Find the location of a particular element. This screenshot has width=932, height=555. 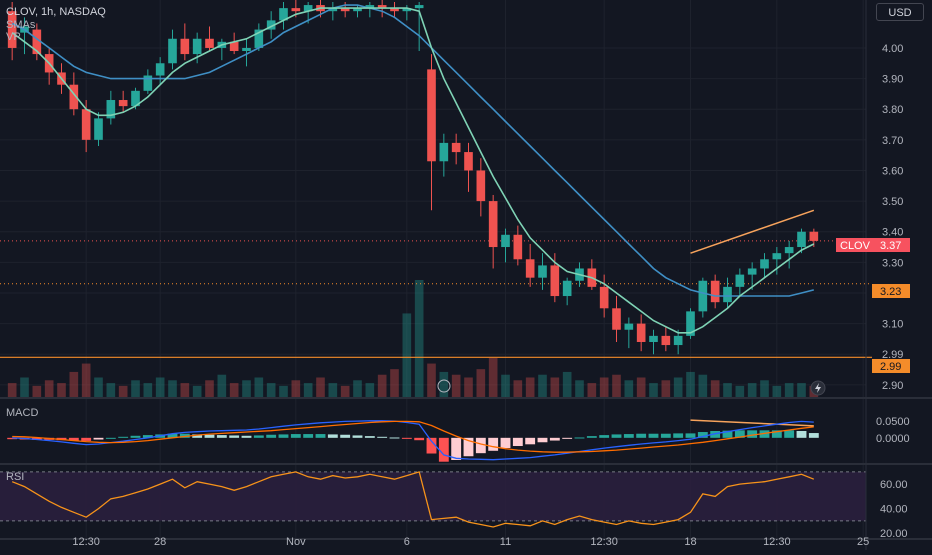

rsi-line is located at coordinates (413, 499).